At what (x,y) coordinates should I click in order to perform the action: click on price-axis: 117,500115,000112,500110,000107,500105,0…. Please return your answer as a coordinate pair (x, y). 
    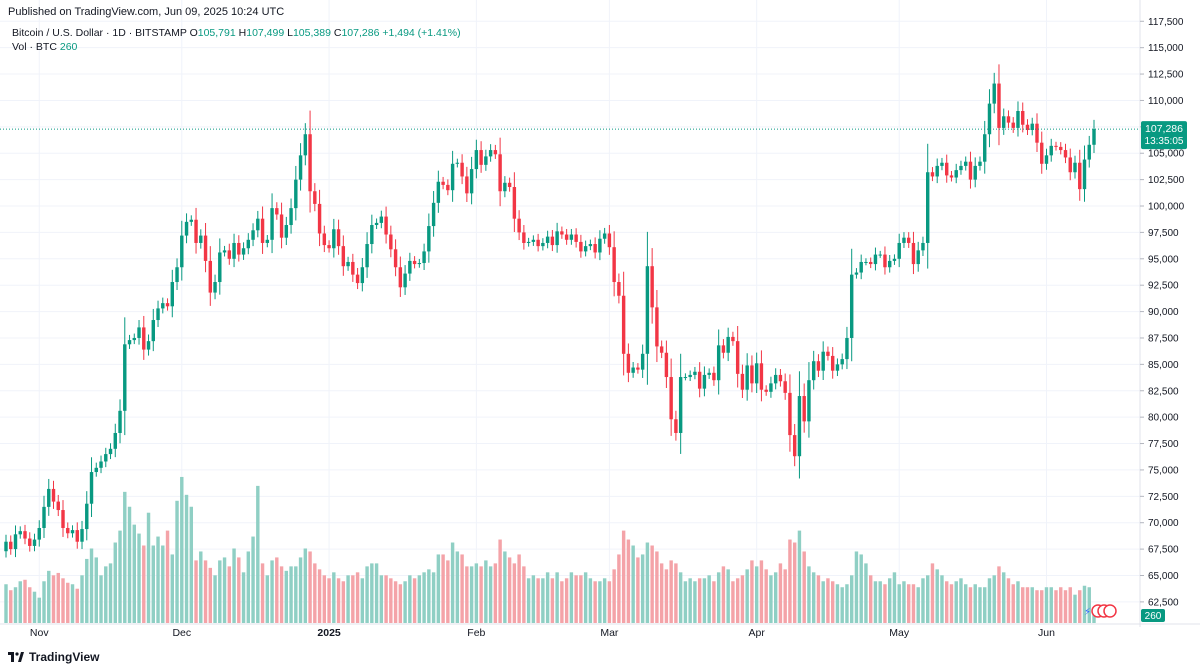
    Looking at the image, I should click on (1162, 313).